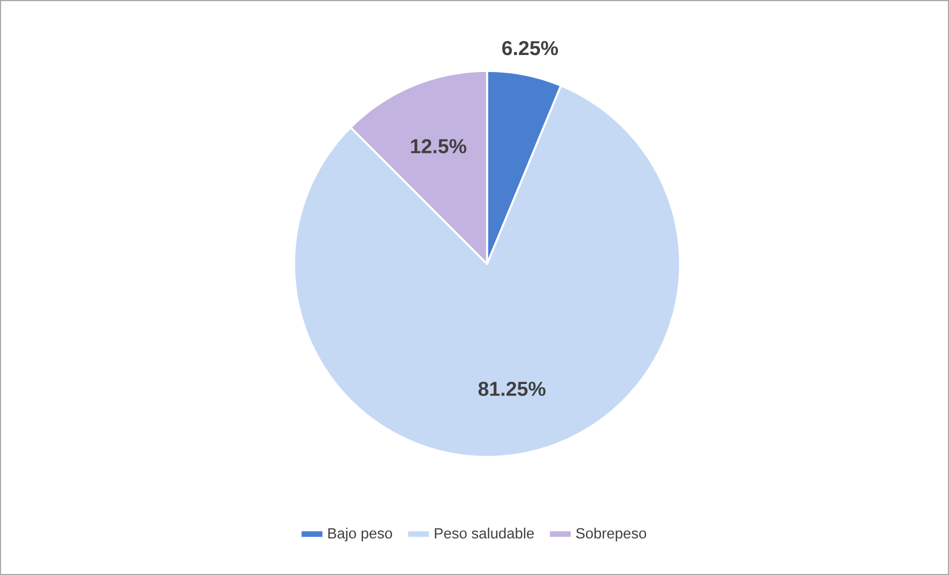 This screenshot has height=575, width=949. I want to click on data-label: 12.5%, so click(438, 146).